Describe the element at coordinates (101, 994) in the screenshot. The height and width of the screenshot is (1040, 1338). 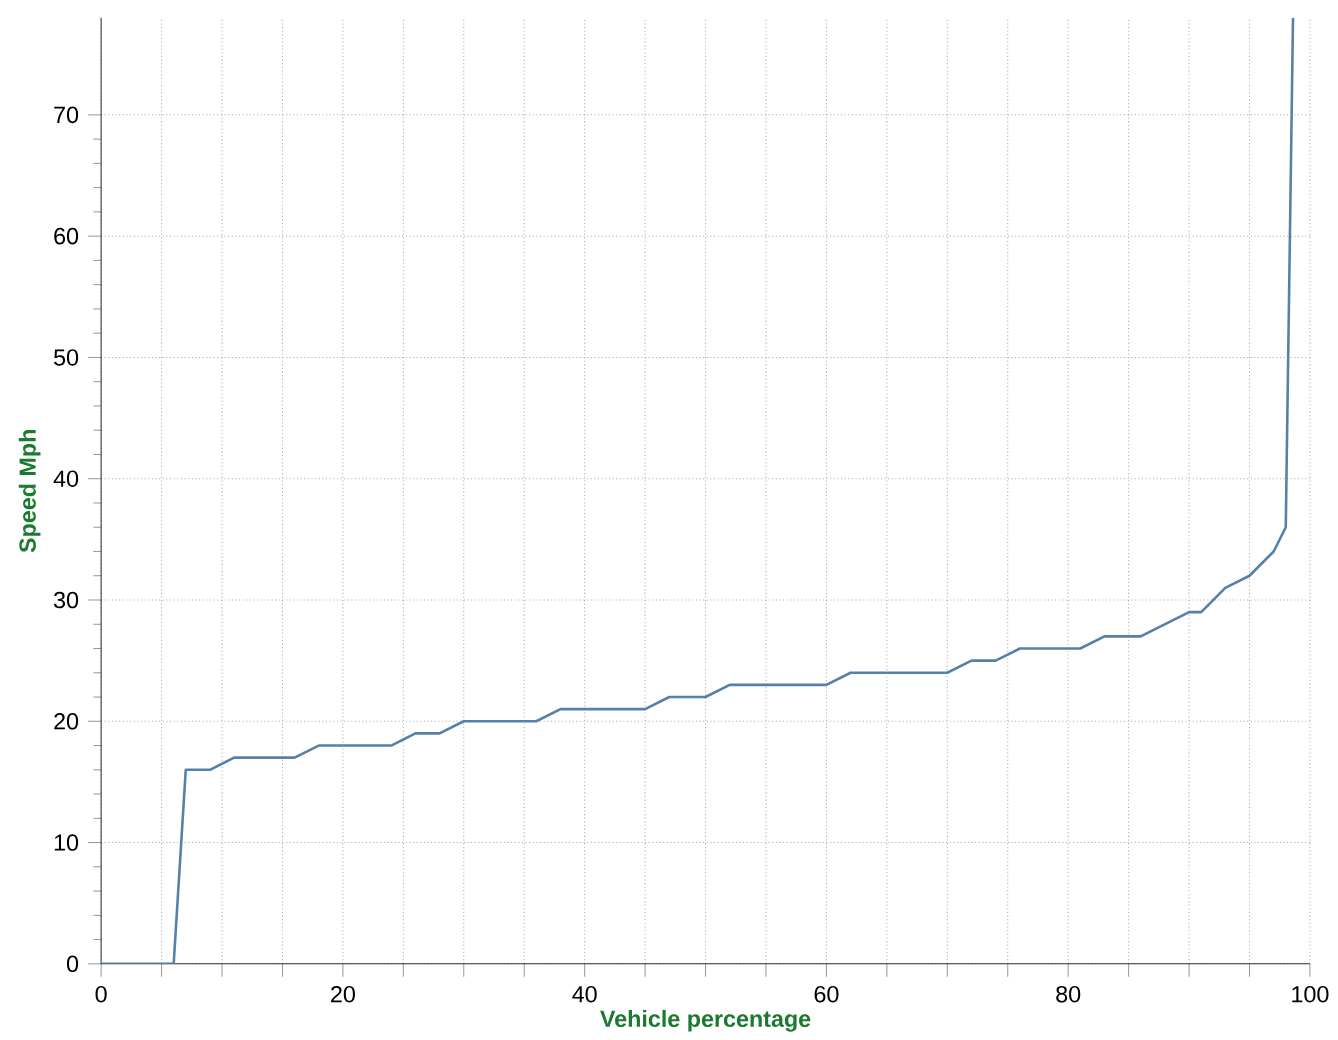
I see `x-tick-label: 0` at that location.